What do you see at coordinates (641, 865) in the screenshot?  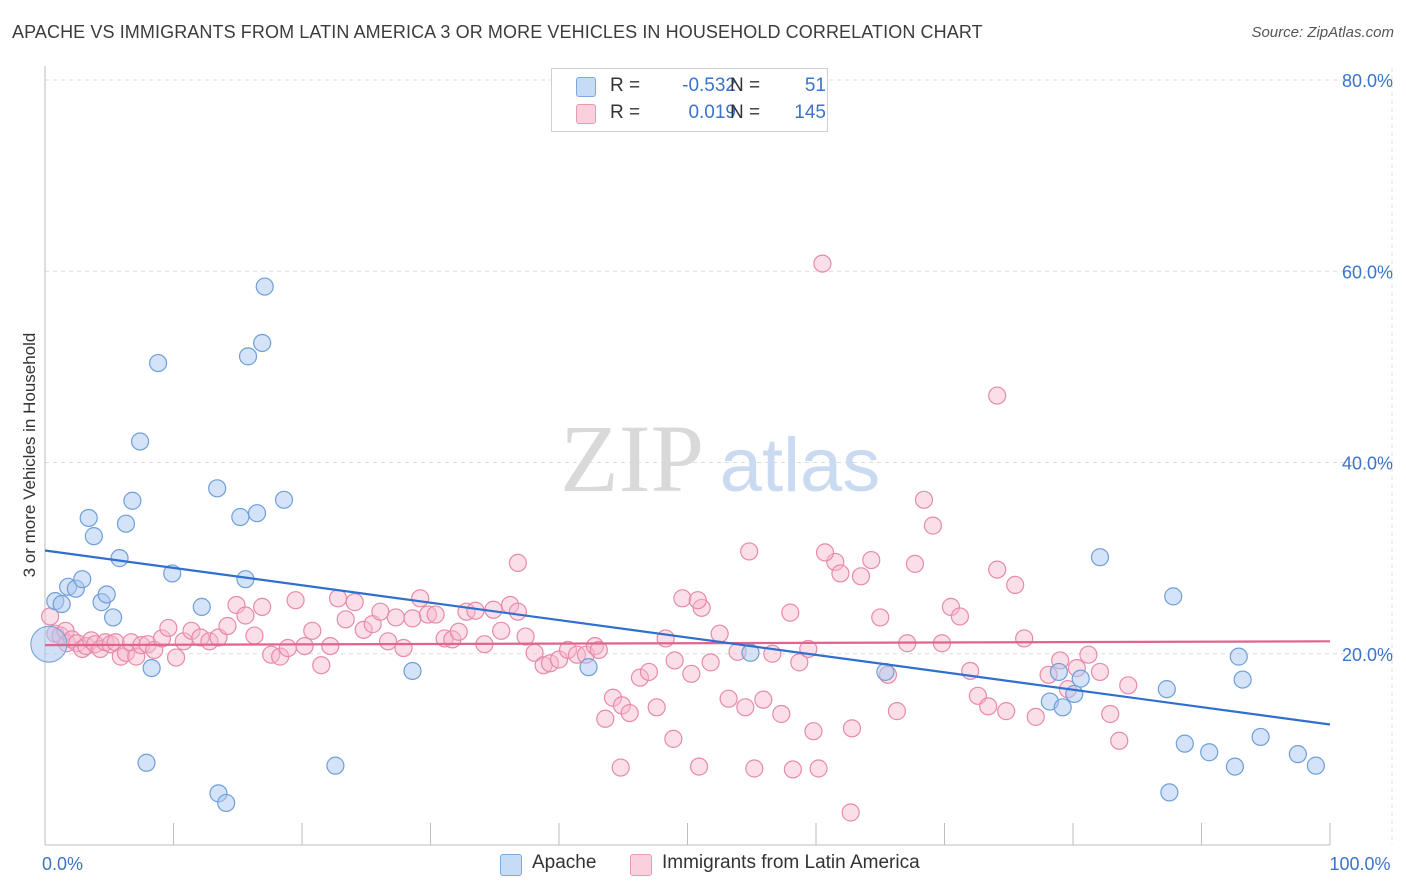 I see `bottom-latin-swatch` at bounding box center [641, 865].